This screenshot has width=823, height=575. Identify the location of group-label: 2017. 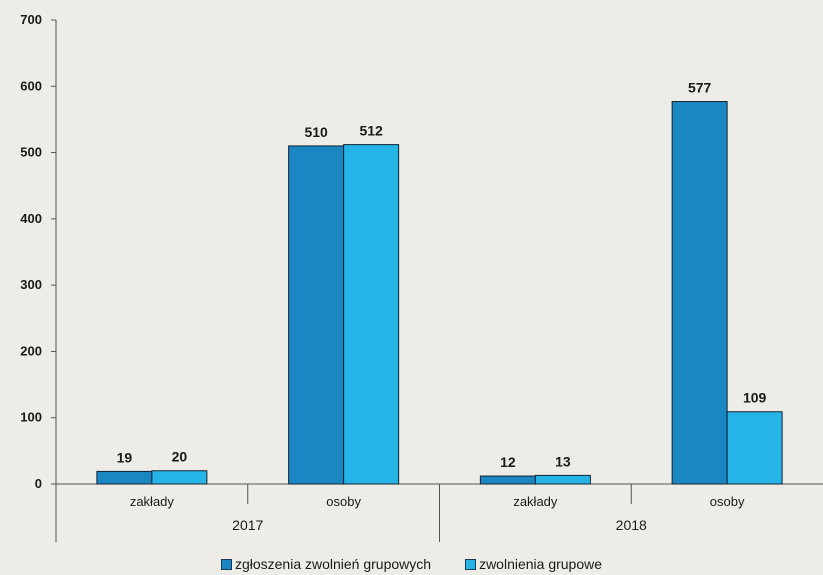
(247, 525).